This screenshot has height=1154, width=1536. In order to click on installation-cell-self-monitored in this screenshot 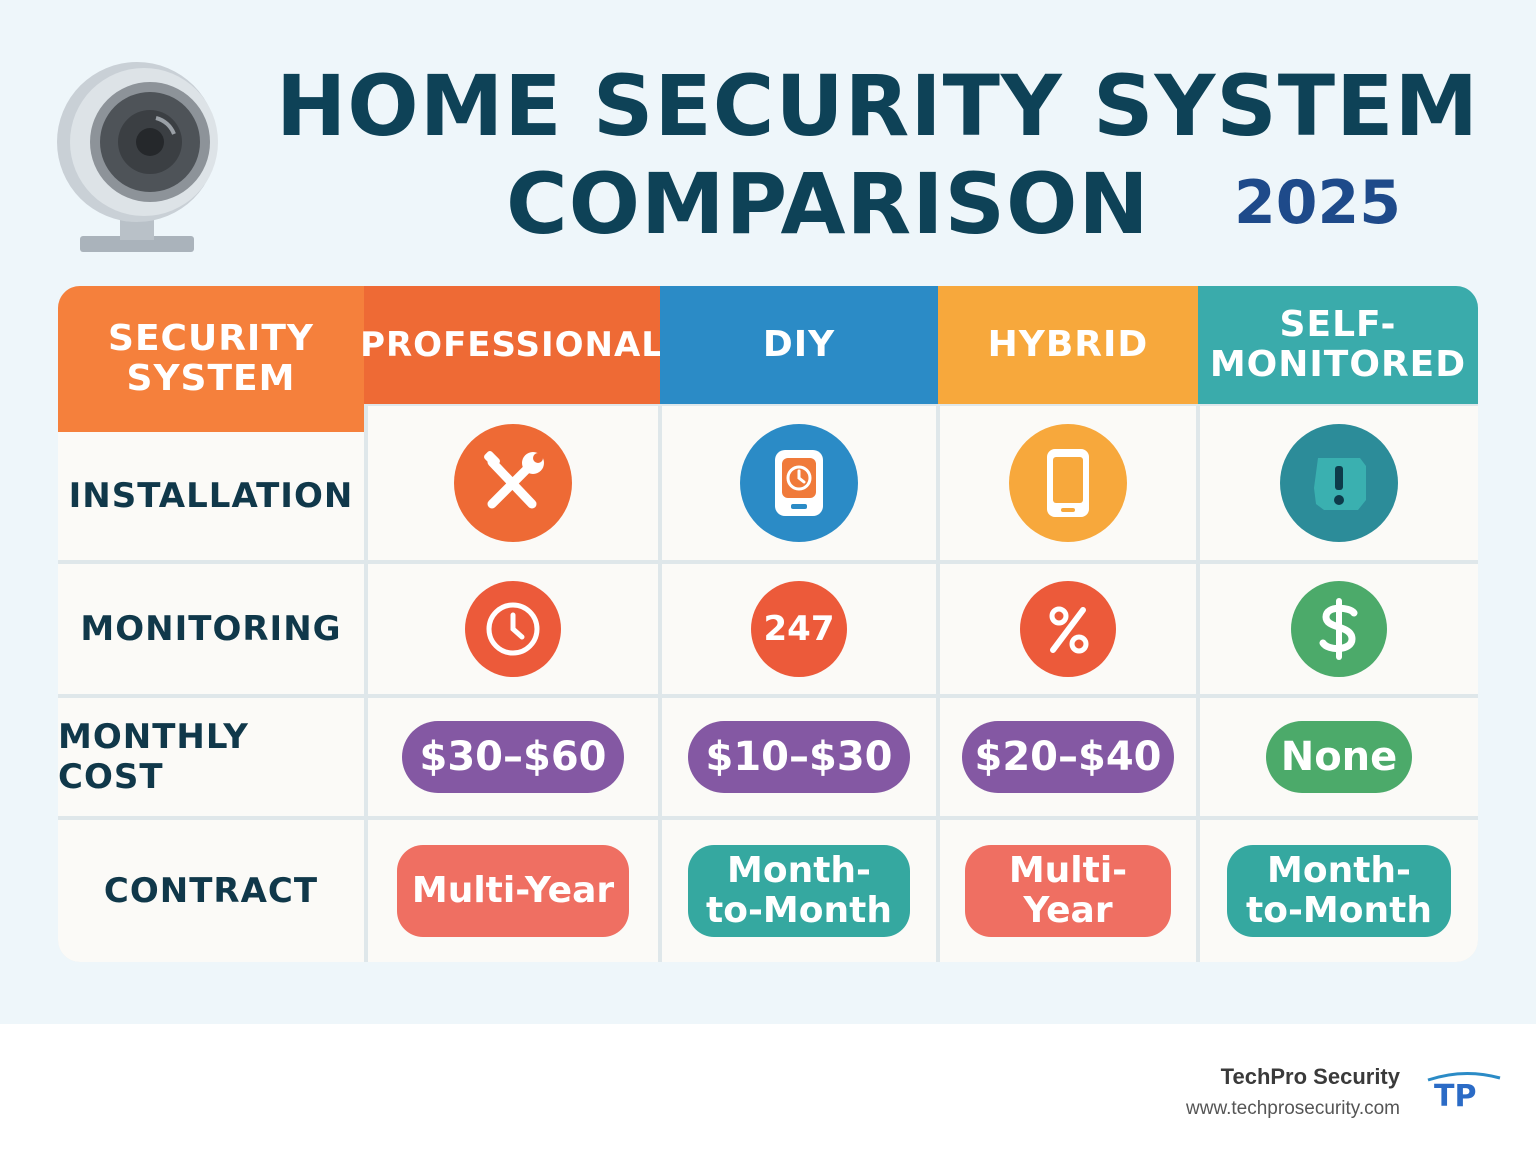, I will do `click(1339, 483)`.